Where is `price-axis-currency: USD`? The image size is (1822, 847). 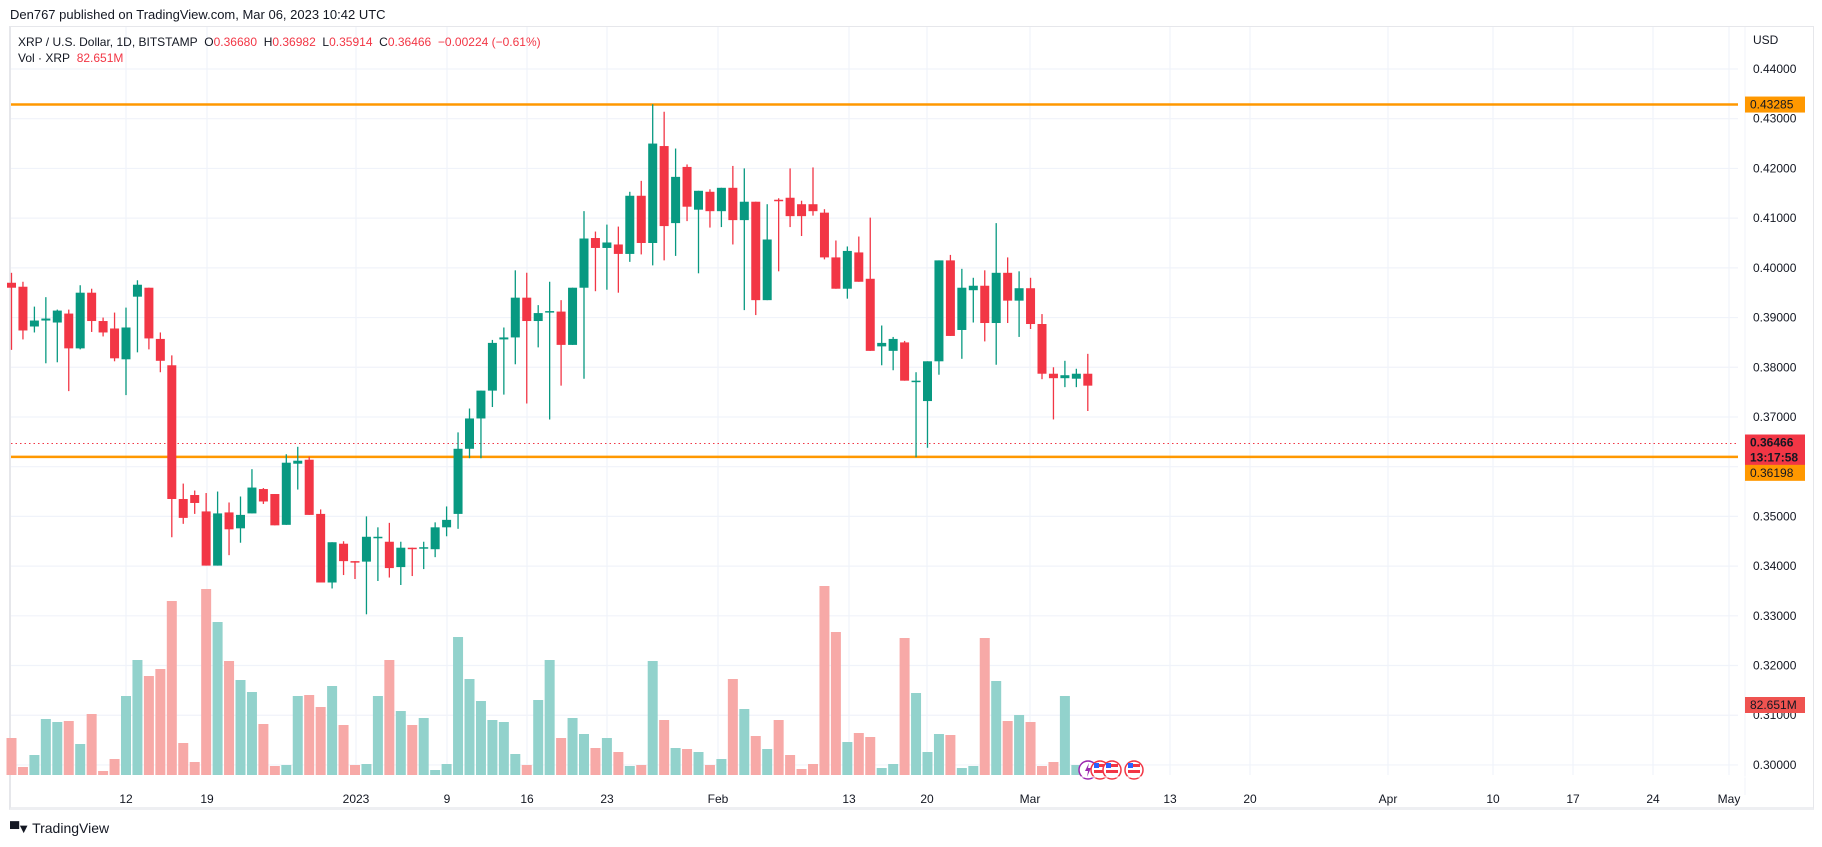
price-axis-currency: USD is located at coordinates (1766, 40).